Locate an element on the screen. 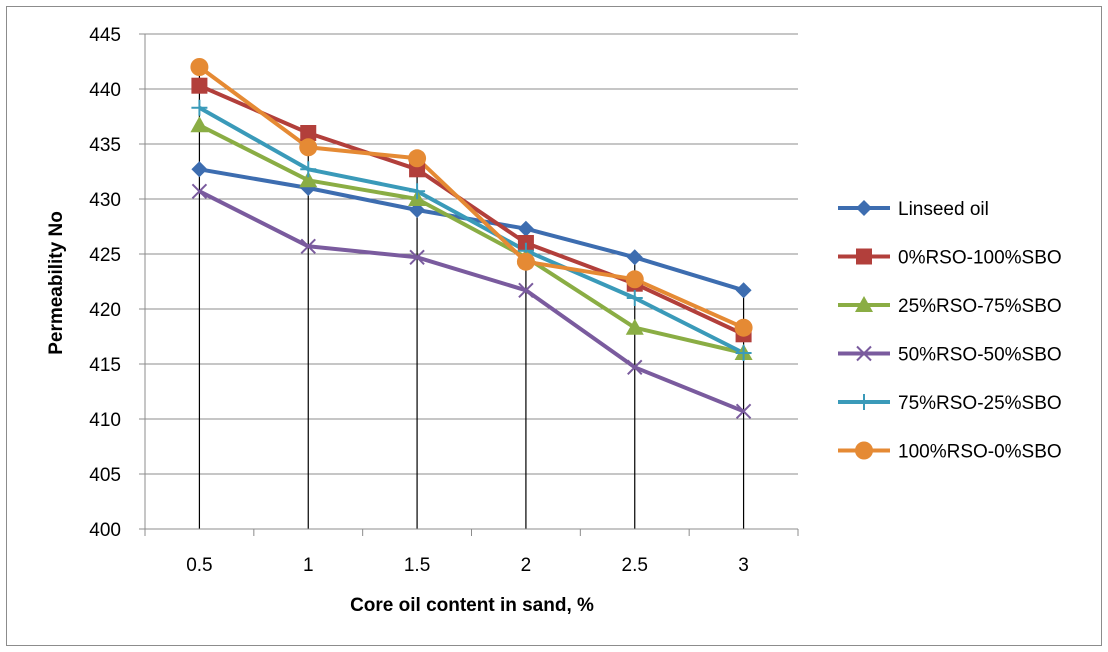 The height and width of the screenshot is (652, 1108). y-tick-label: 405 is located at coordinates (105, 475).